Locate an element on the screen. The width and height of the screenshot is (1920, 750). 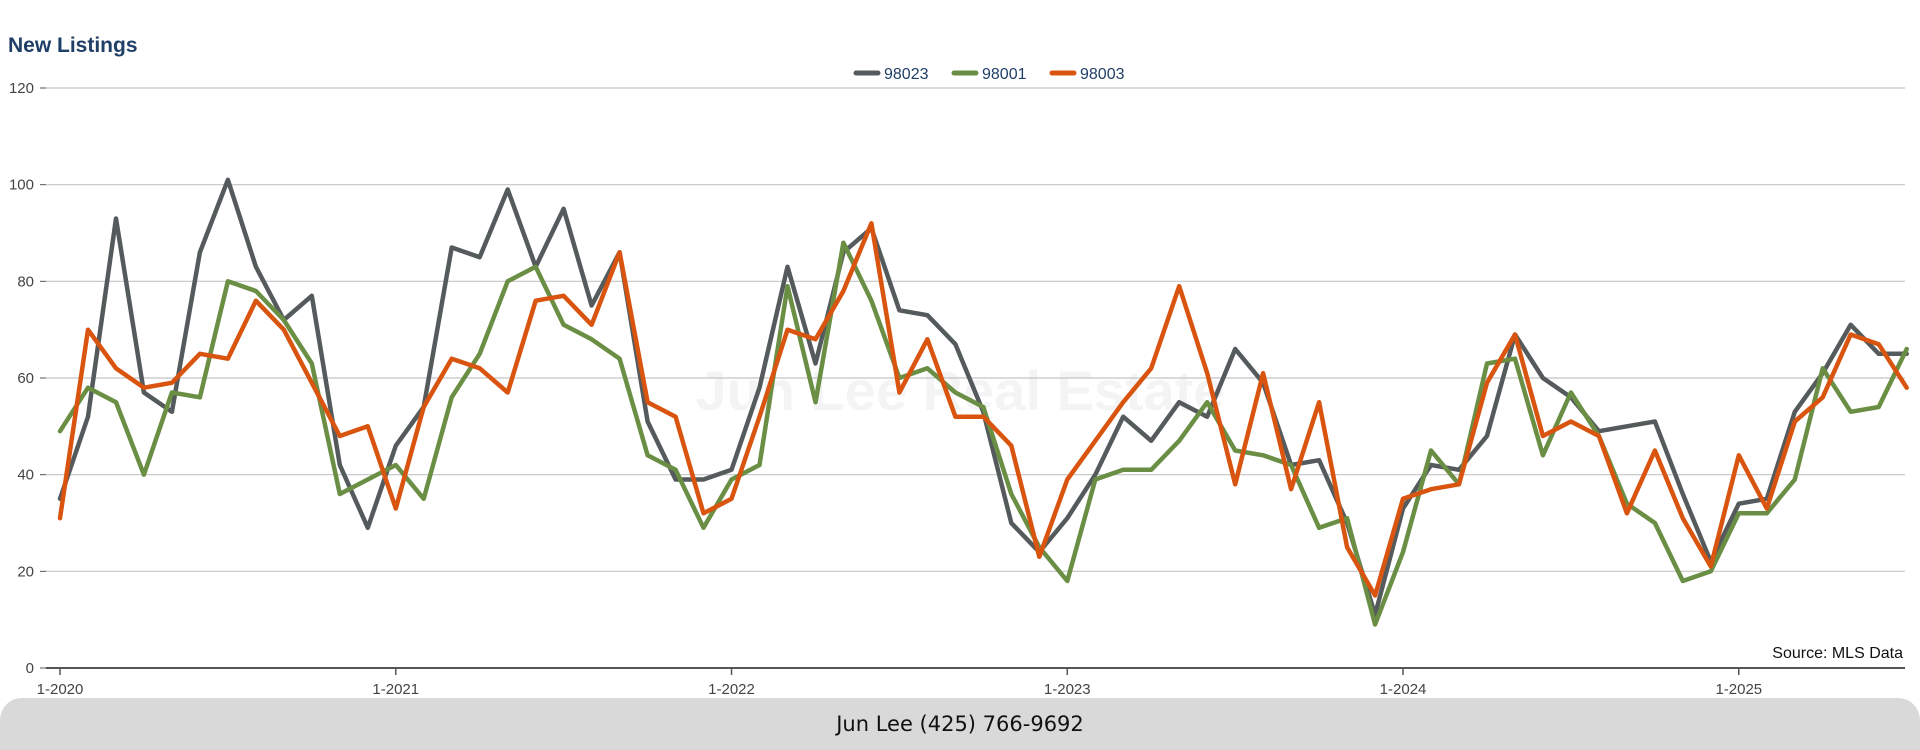
legend-label: 98023 is located at coordinates (906, 74).